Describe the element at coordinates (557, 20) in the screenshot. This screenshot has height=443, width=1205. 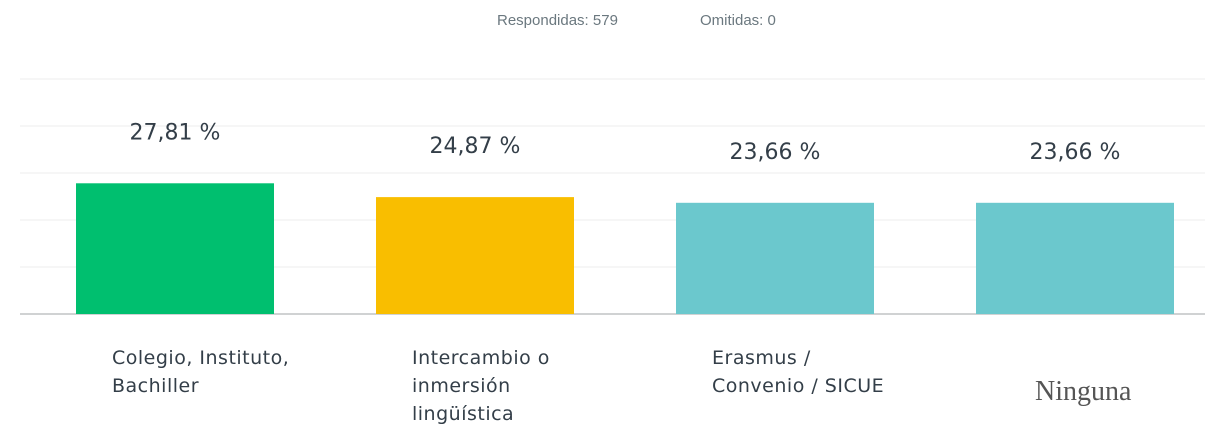
I see `answered-count: Respondidas: 579` at that location.